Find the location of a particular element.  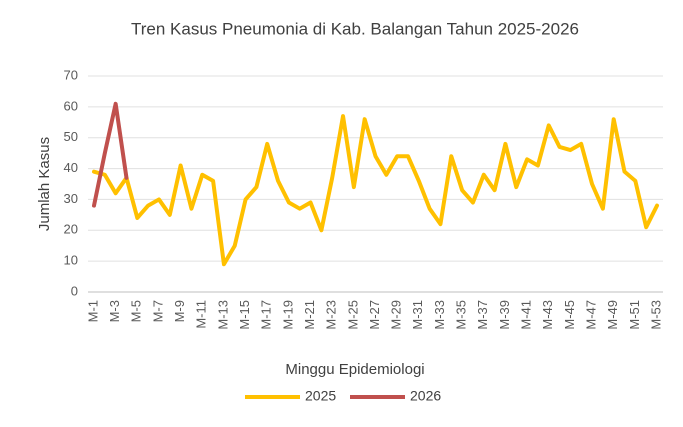

x-tick-label: M-31 is located at coordinates (417, 315).